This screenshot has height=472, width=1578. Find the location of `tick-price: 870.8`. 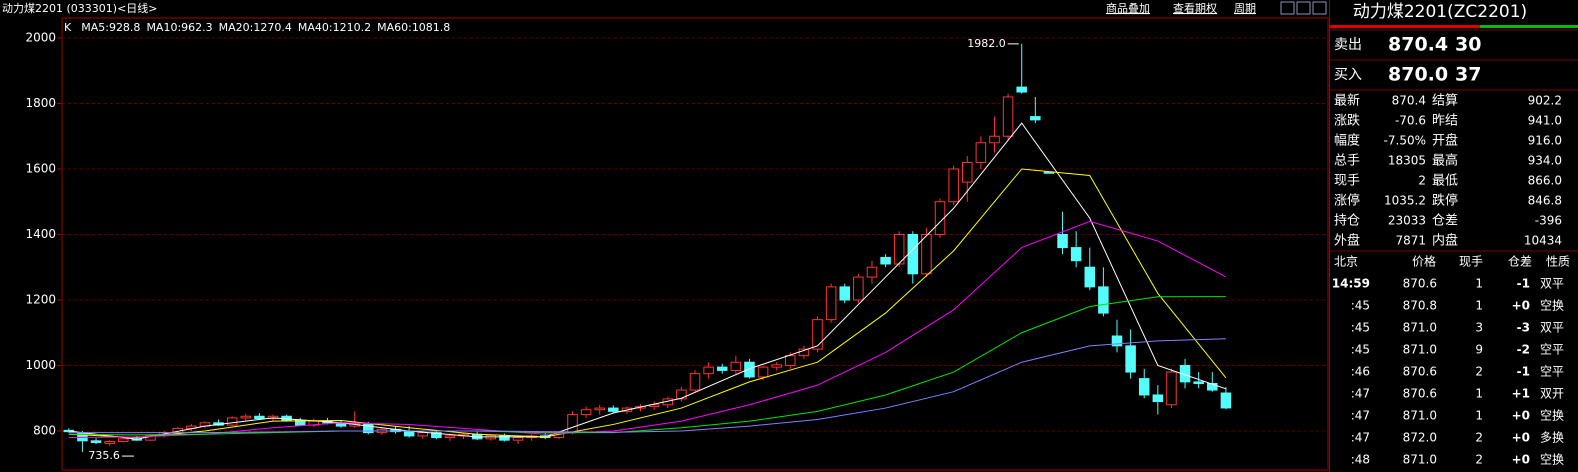

tick-price: 870.8 is located at coordinates (1420, 306).